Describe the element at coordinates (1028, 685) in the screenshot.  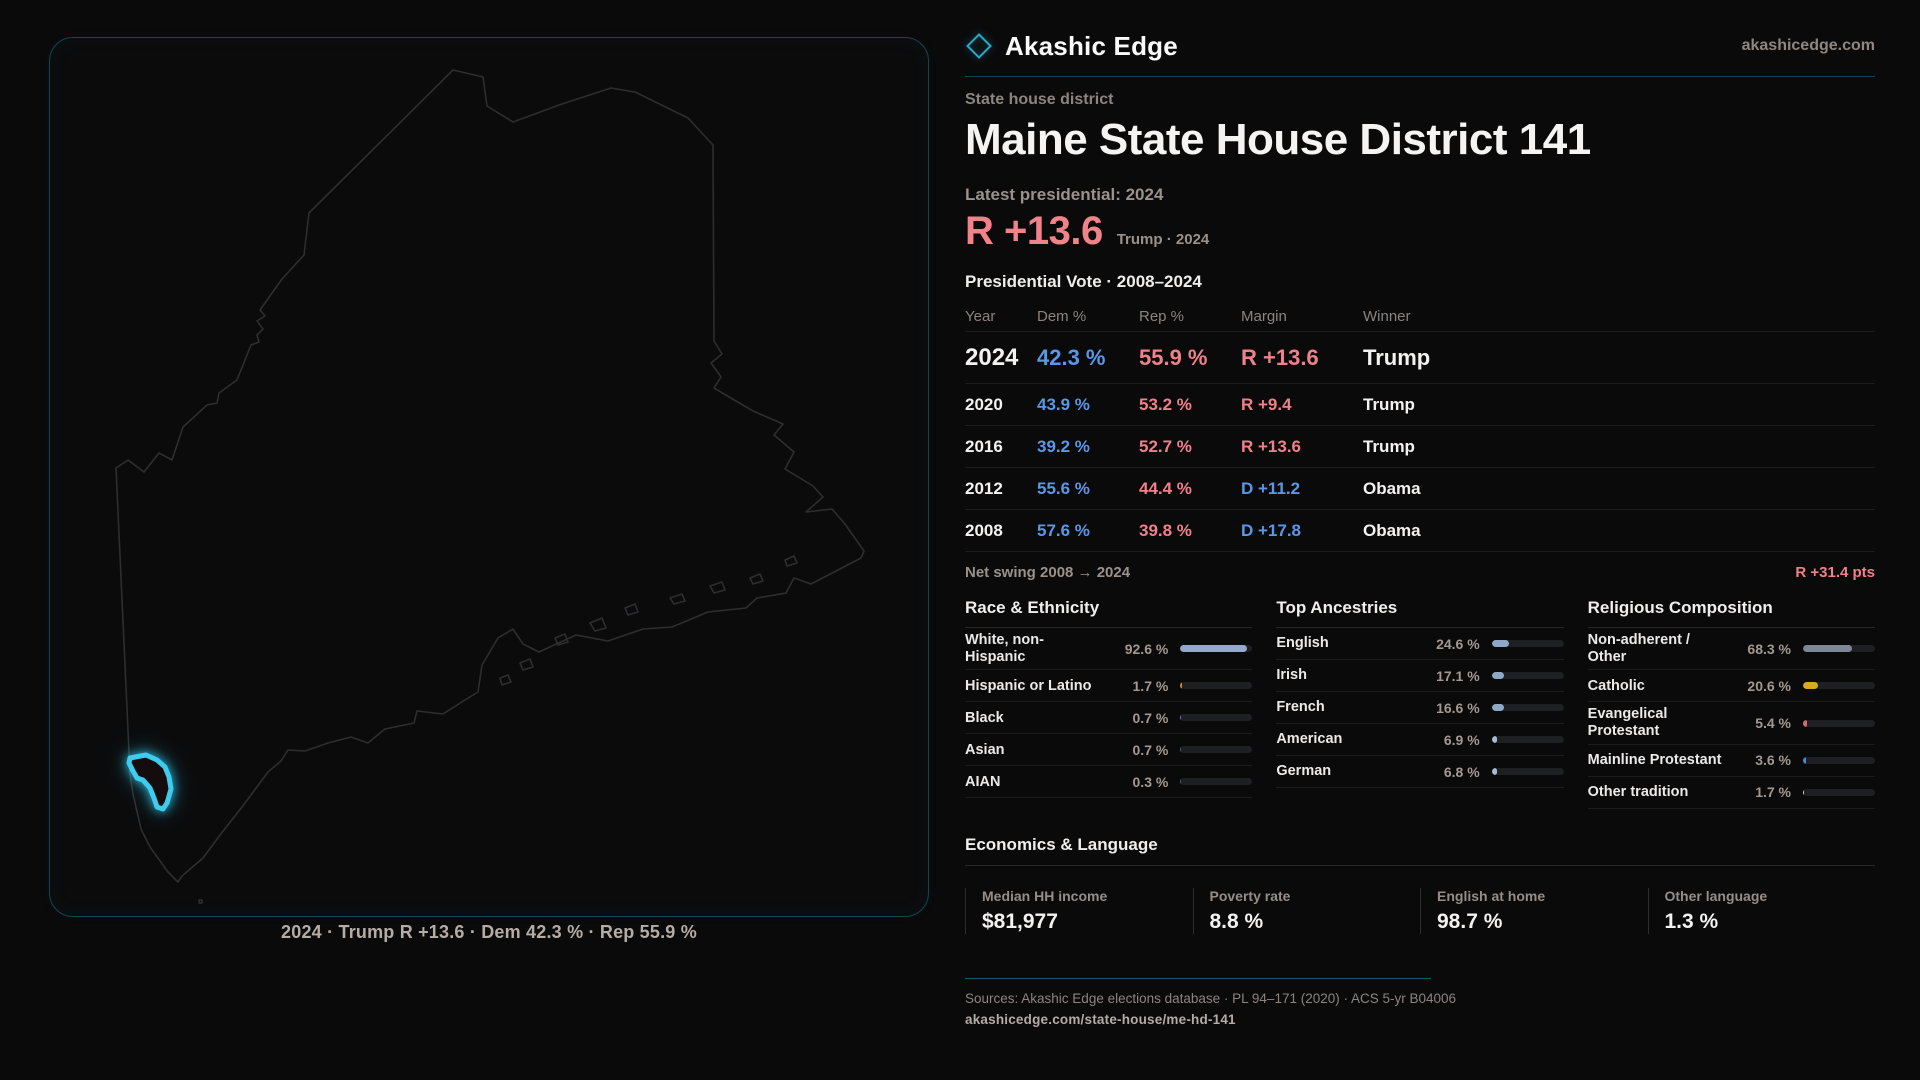
I see `demographic-label: Hispanic or Latino` at that location.